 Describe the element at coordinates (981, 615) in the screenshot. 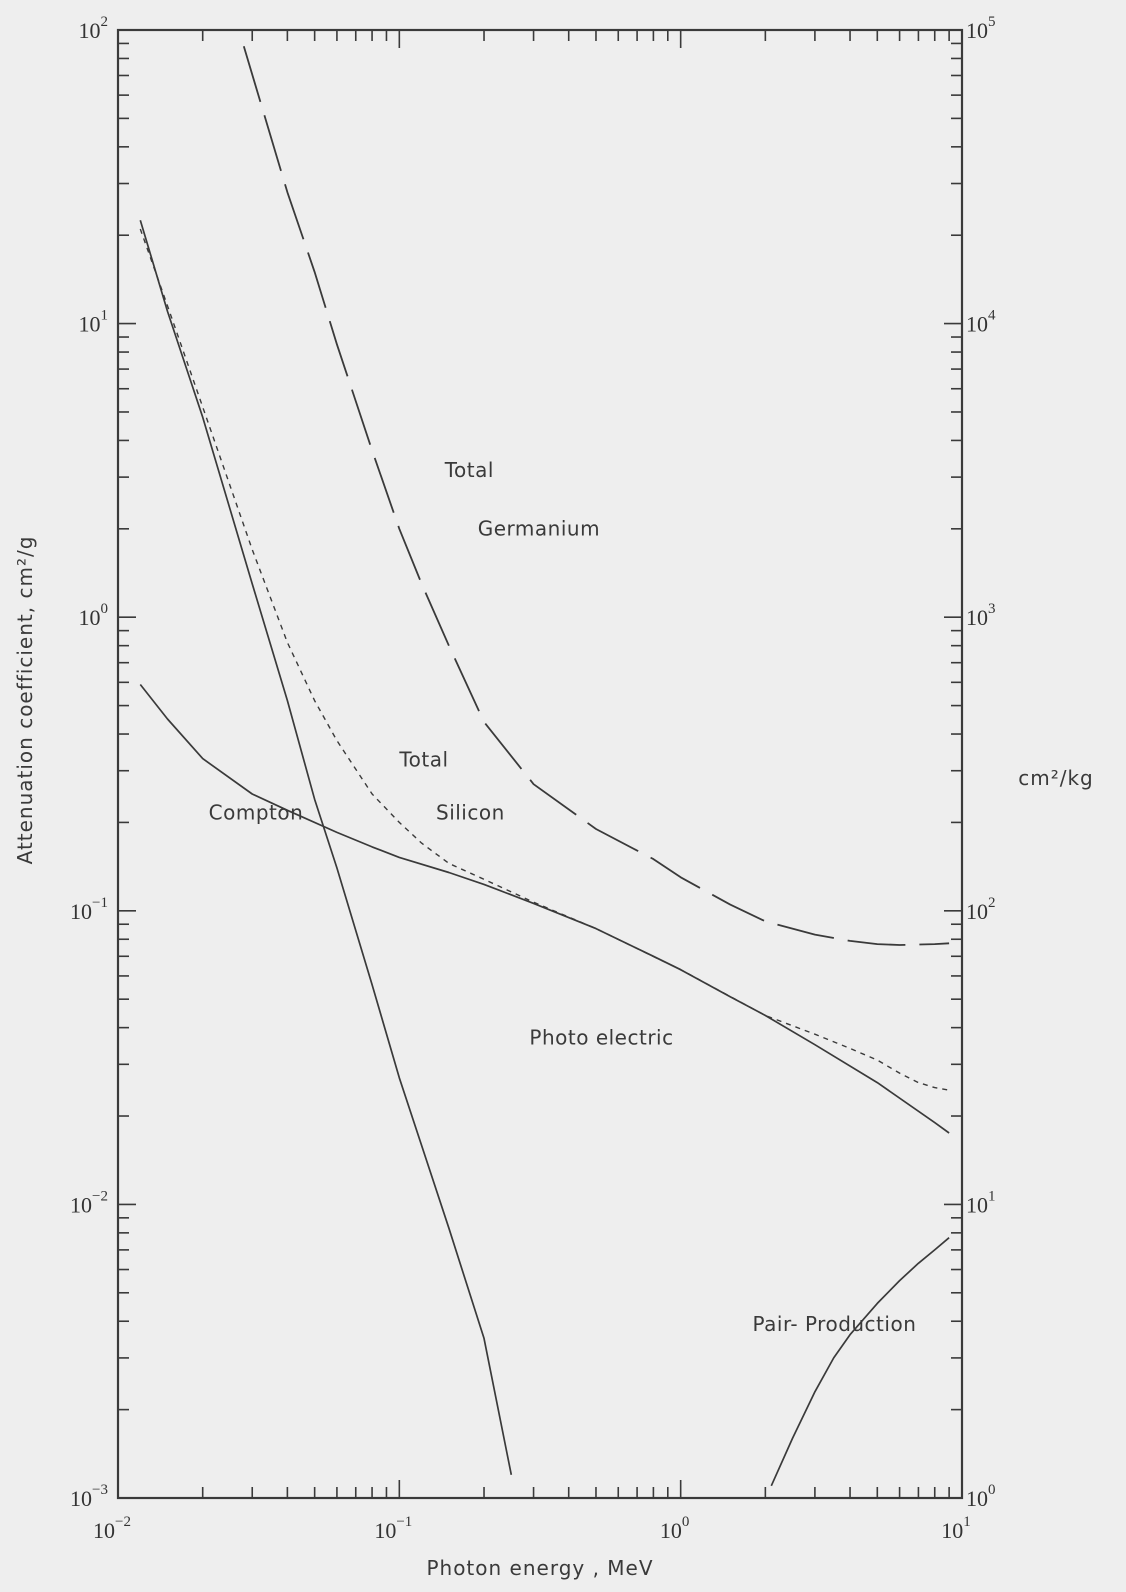

I see `tick-label: 10³` at that location.